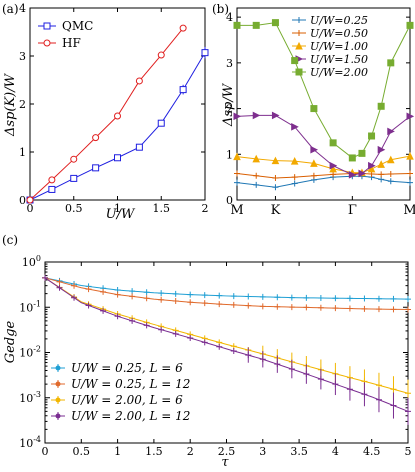  I want to click on legend-label: U/W=1.00, so click(339, 46).